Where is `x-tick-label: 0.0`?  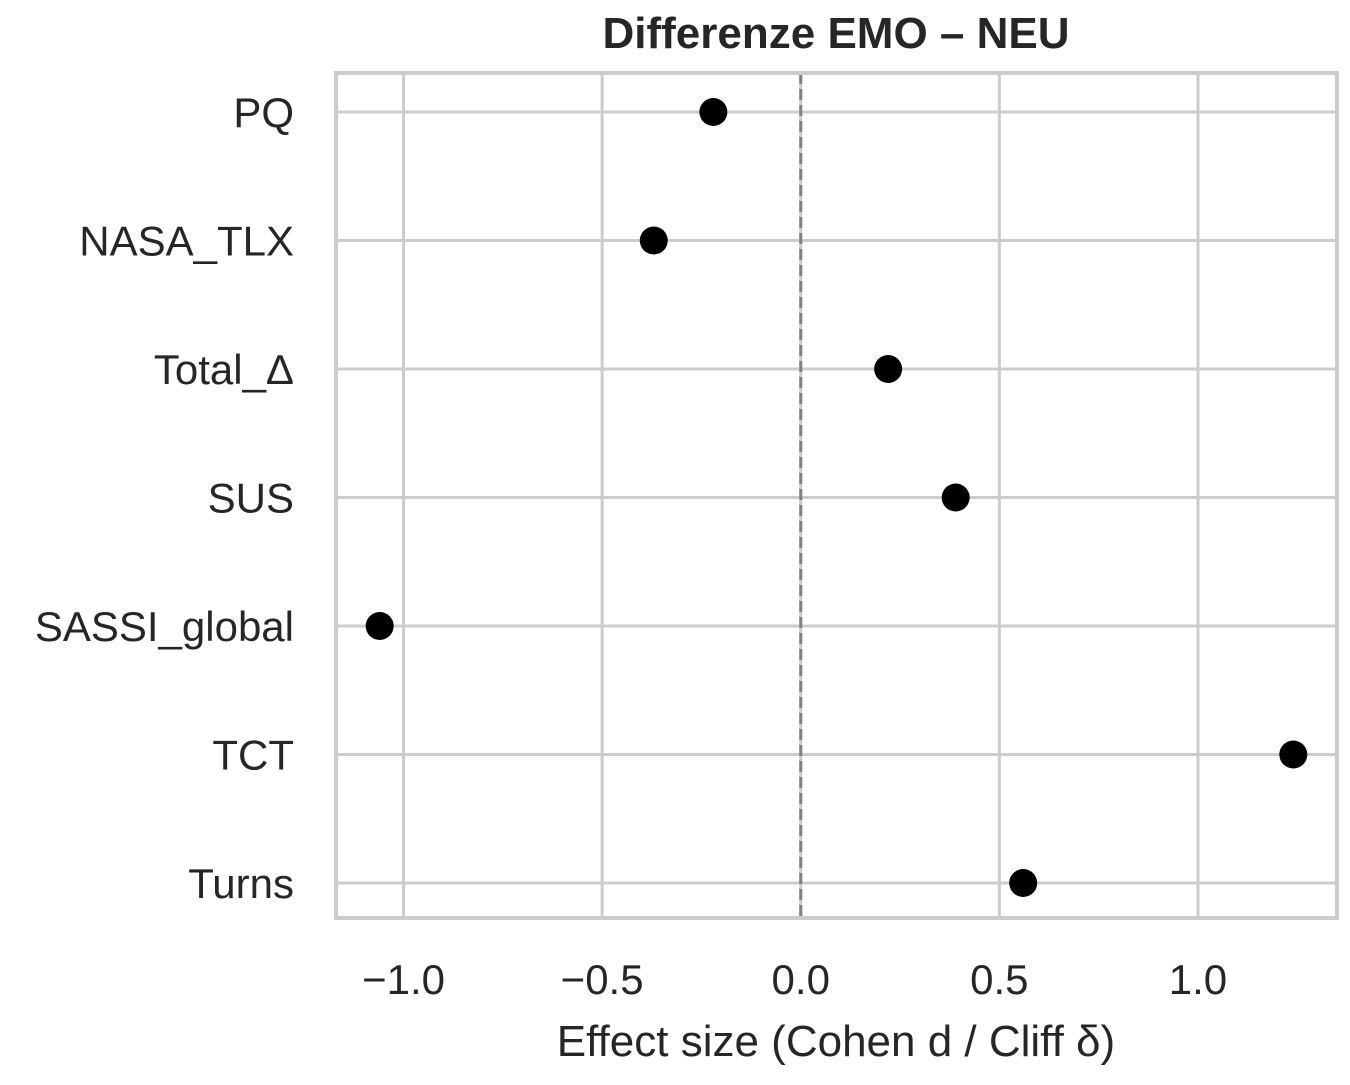
x-tick-label: 0.0 is located at coordinates (801, 979).